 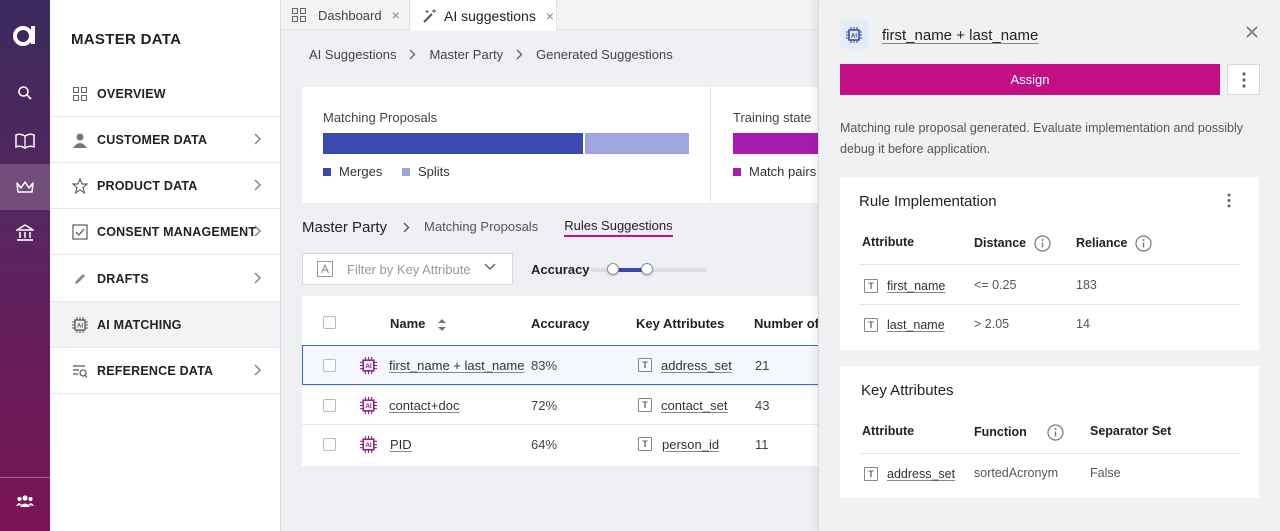 I want to click on section-heading: Master Party, so click(x=345, y=227).